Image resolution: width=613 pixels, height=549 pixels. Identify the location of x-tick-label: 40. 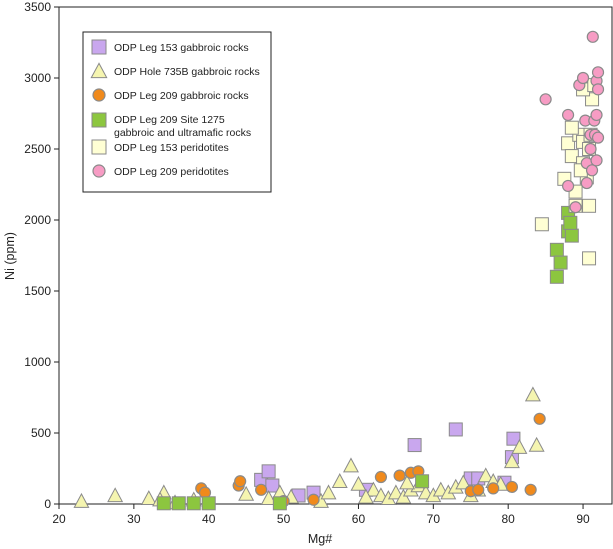
(209, 519).